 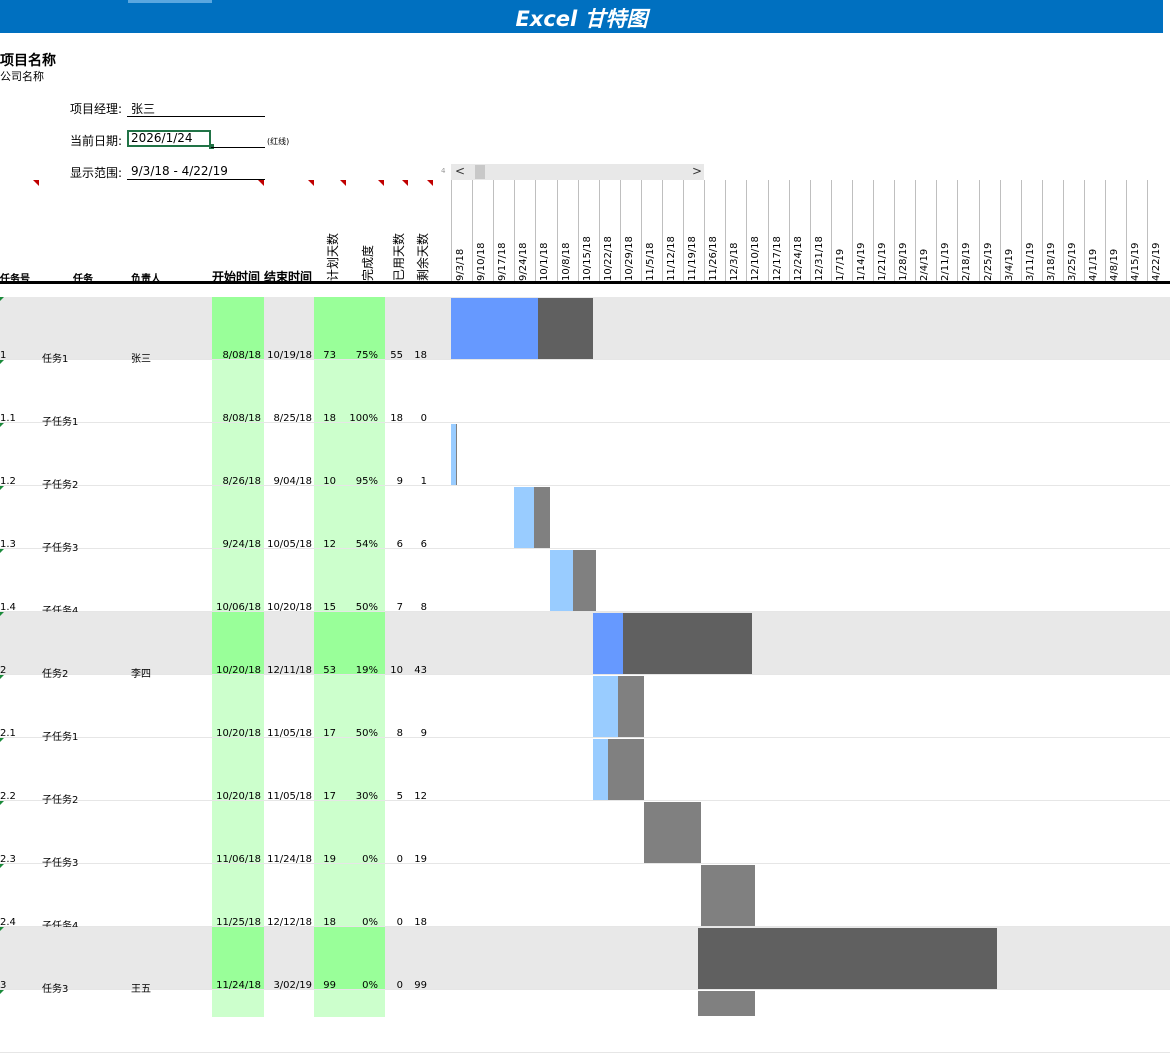 What do you see at coordinates (366, 796) in the screenshot?
I see `task-completion: 30%` at bounding box center [366, 796].